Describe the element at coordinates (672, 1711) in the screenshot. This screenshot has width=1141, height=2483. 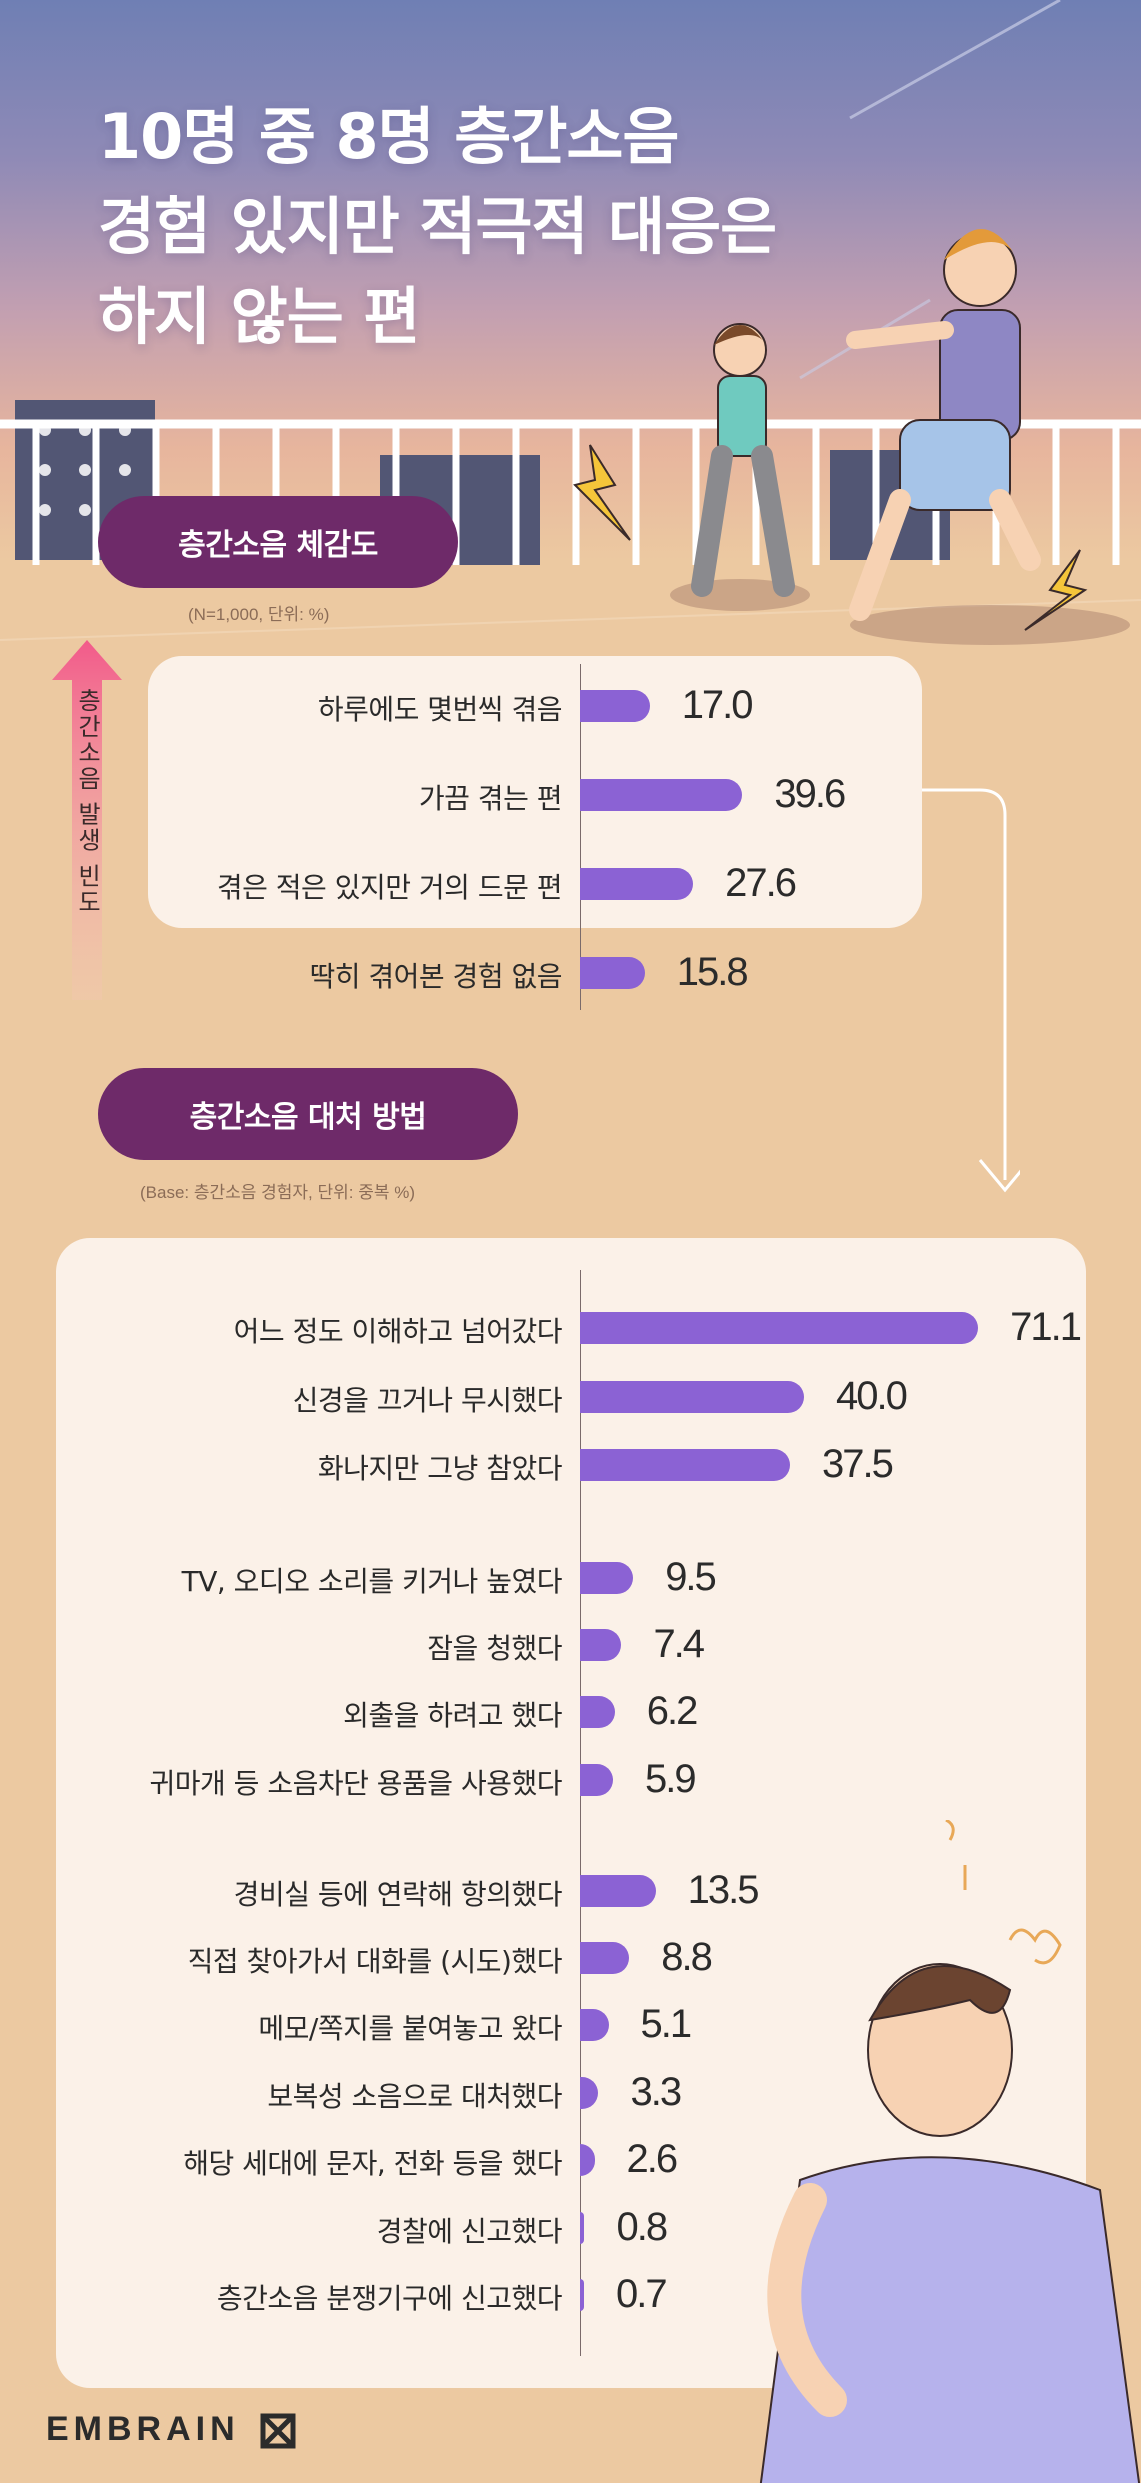
I see `bar-value-label: 6.2` at that location.